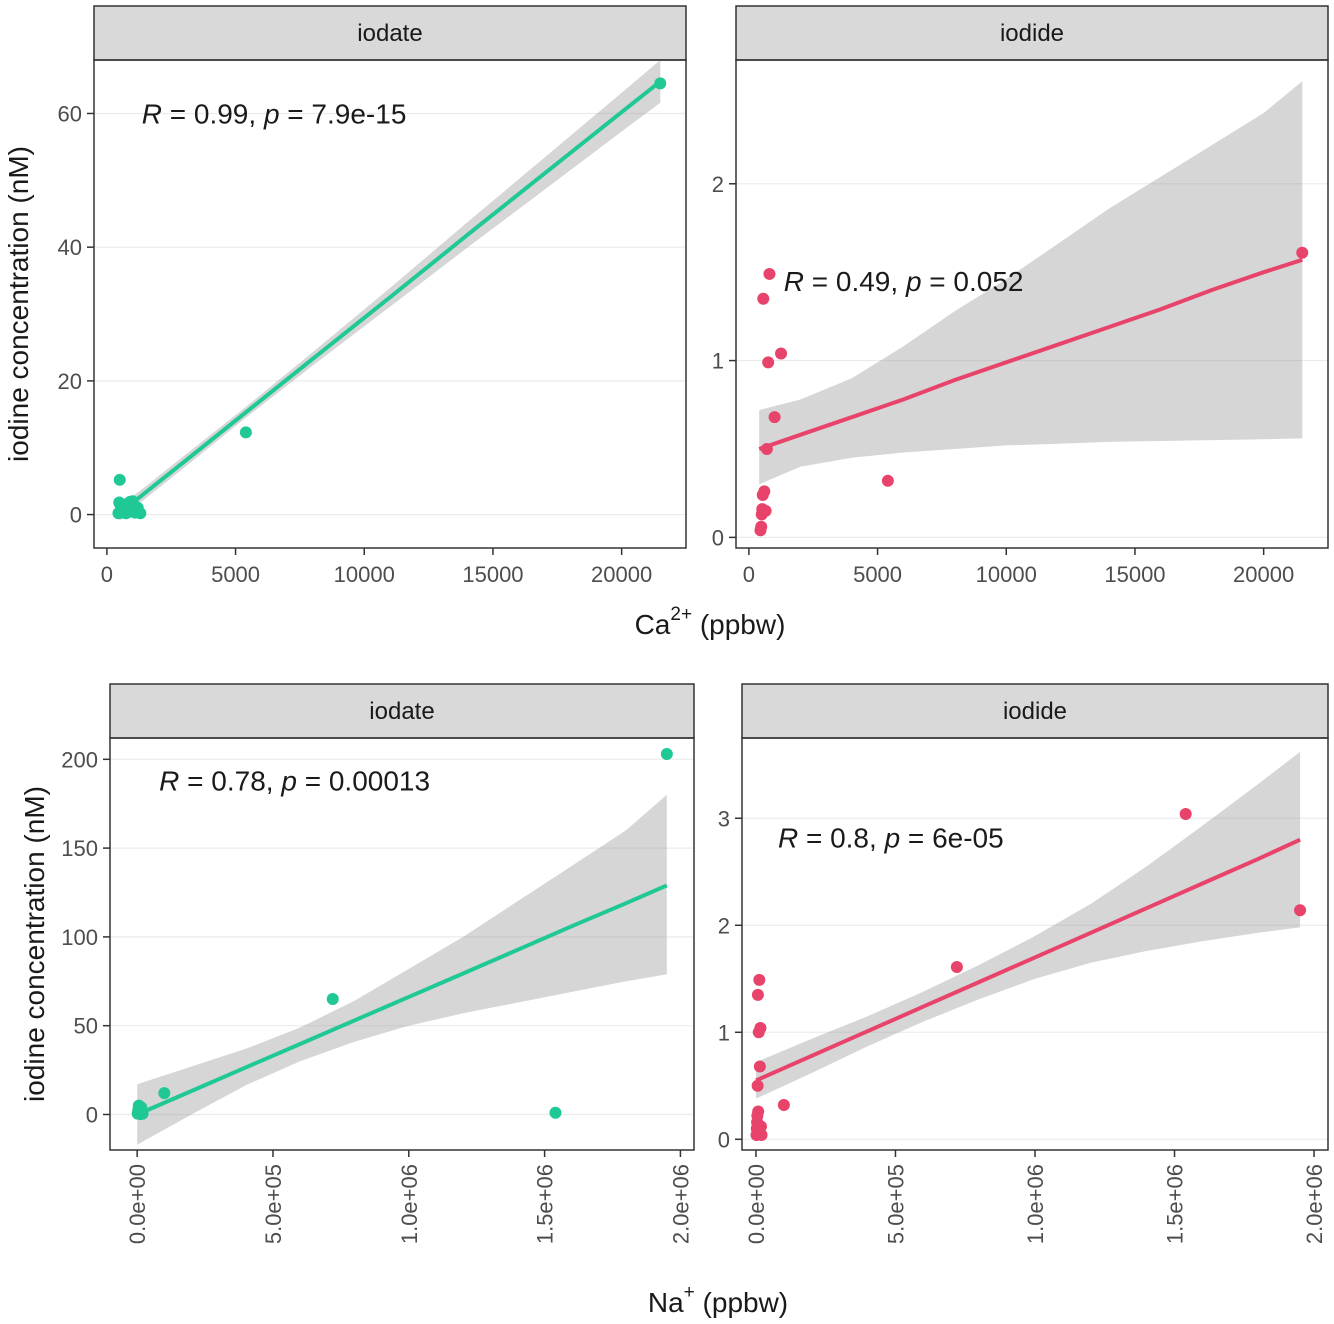 Image resolution: width=1334 pixels, height=1324 pixels. I want to click on x-axis-title-base: Na, so click(666, 1302).